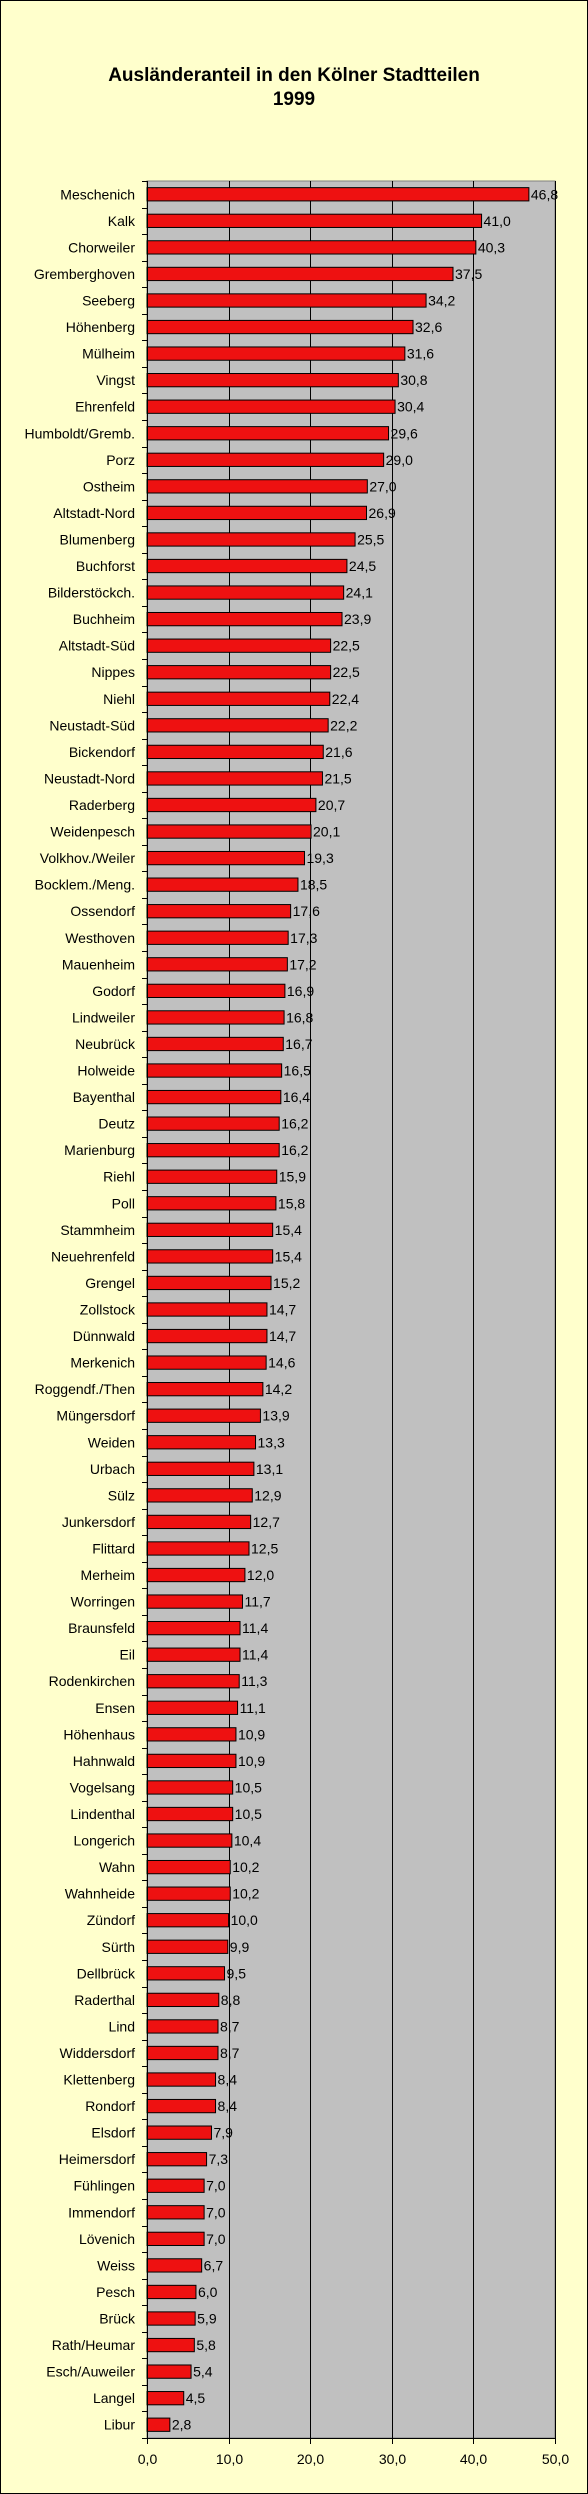 The height and width of the screenshot is (2494, 588). Describe the element at coordinates (115, 2292) in the screenshot. I see `category-label: Pesch` at that location.